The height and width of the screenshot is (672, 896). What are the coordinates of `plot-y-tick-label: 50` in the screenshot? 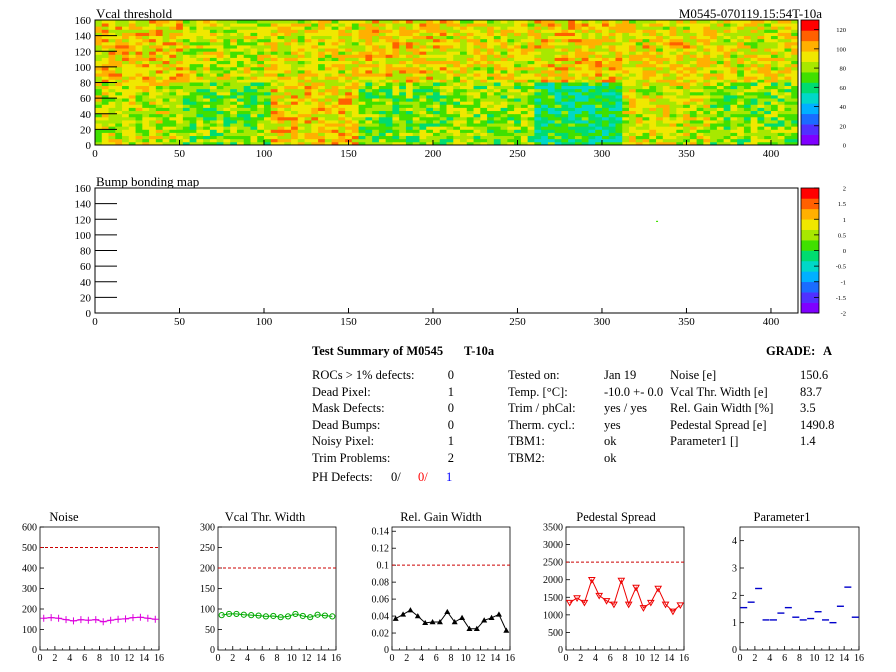 It's located at (210, 630).